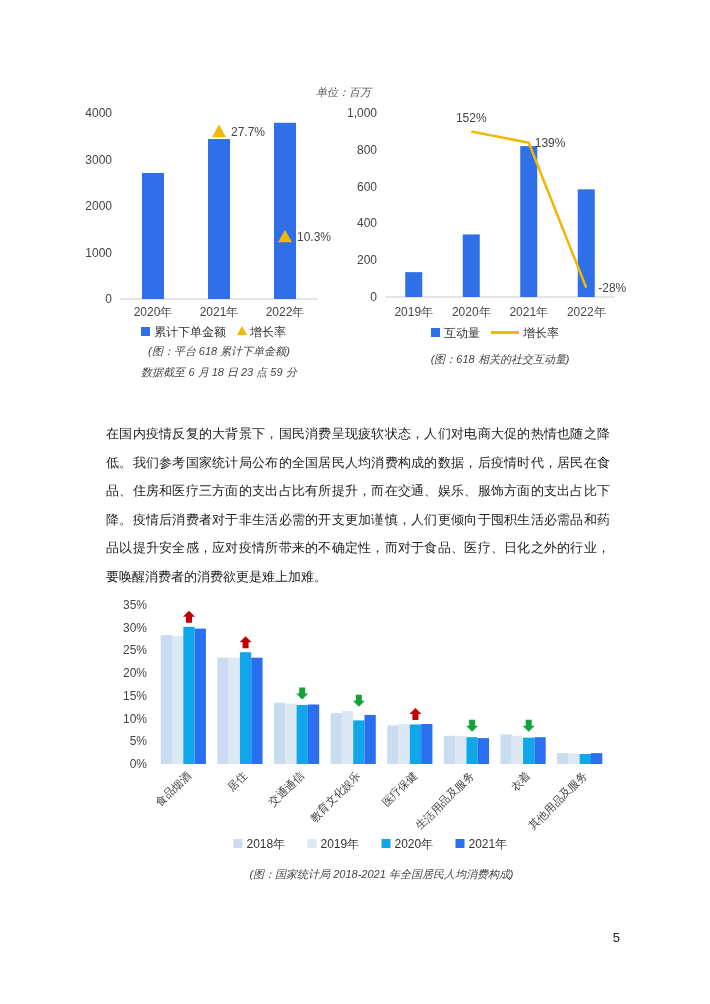  I want to click on y-tick-label: 400, so click(367, 223).